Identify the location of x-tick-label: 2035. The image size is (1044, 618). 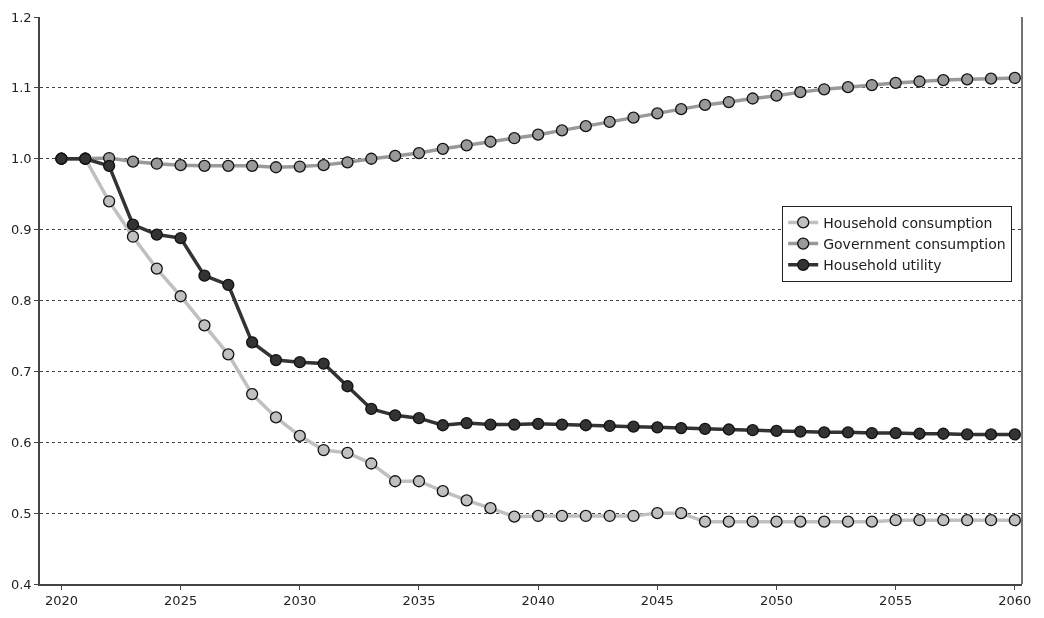
(419, 601).